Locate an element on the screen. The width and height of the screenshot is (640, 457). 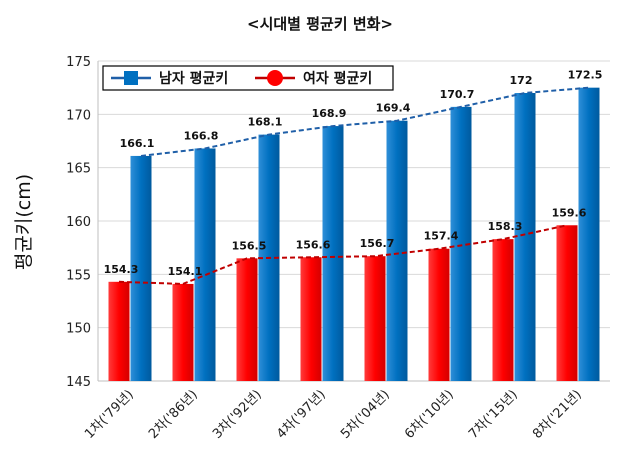
y-tick-label: 155 is located at coordinates (78, 275).